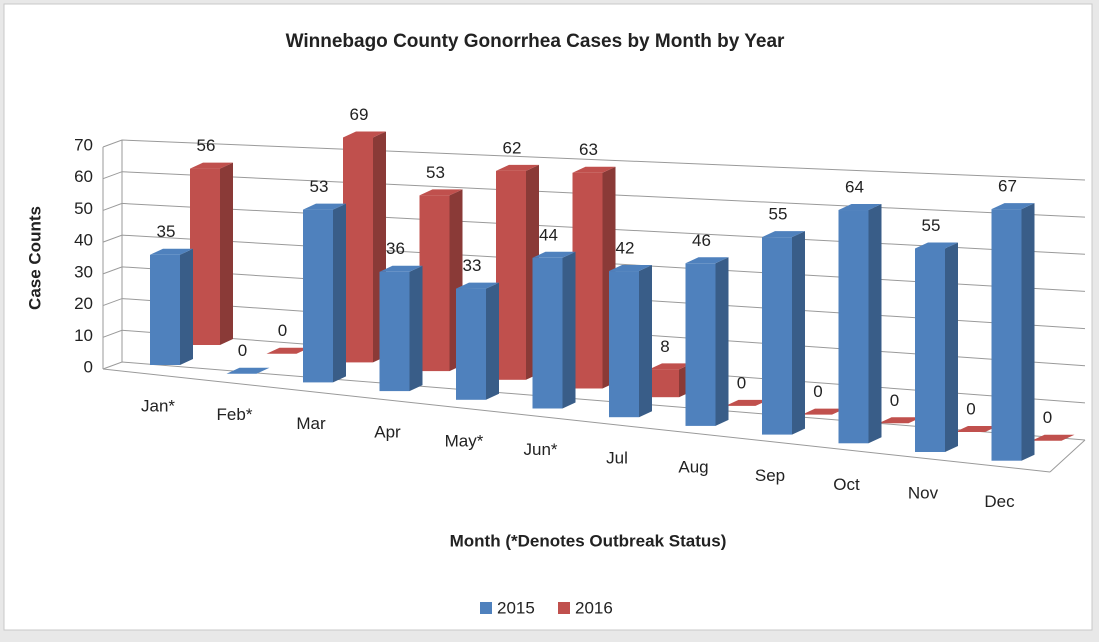 The image size is (1099, 642). What do you see at coordinates (472, 265) in the screenshot?
I see `data-label: 33` at bounding box center [472, 265].